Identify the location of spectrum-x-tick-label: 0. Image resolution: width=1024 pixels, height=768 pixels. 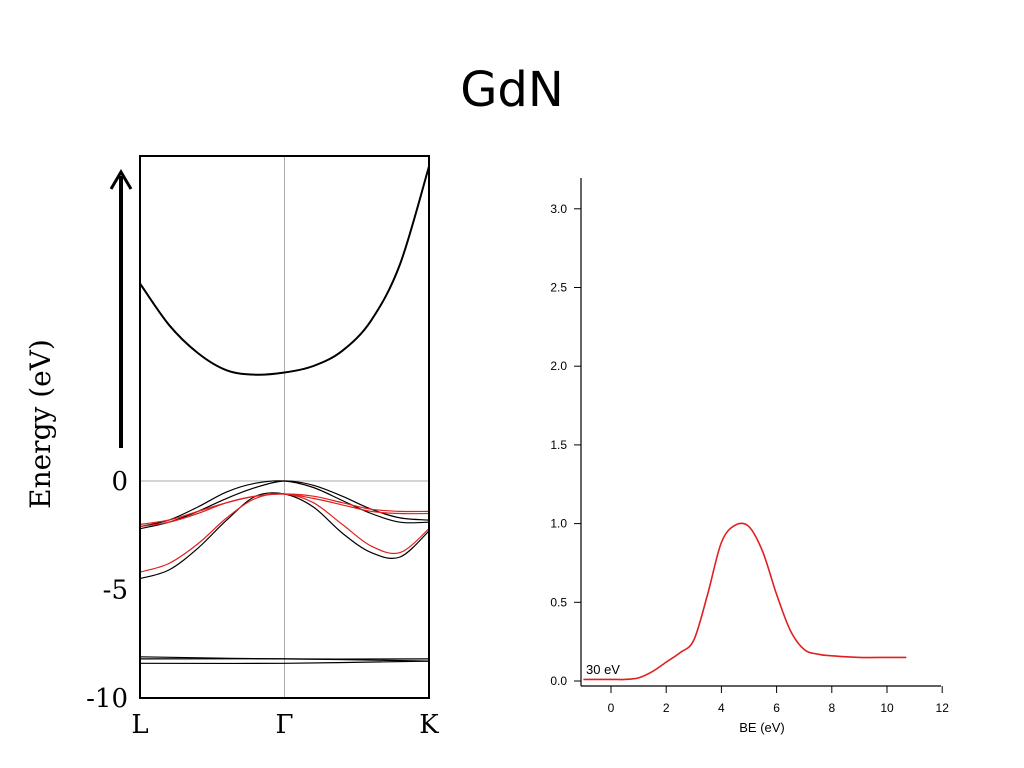
(611, 708).